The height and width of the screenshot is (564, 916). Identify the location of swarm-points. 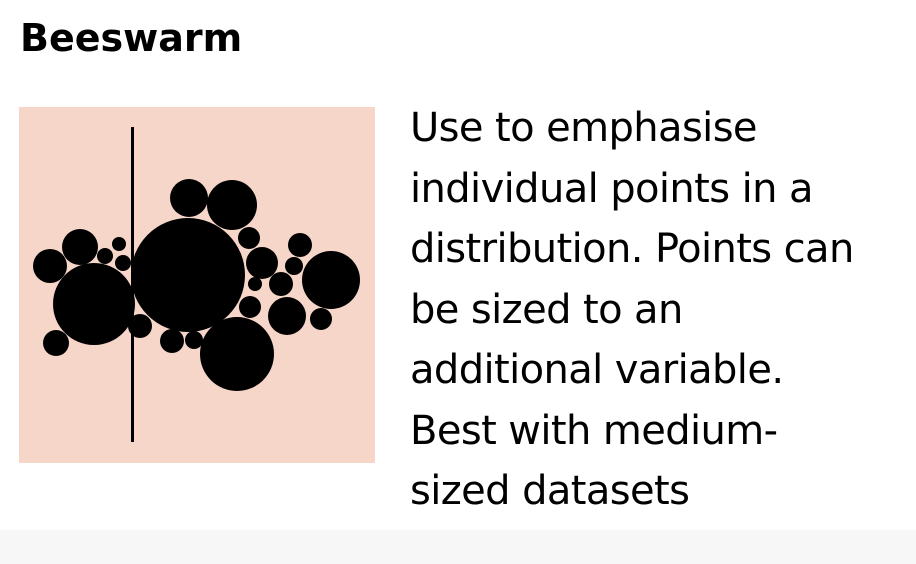
(196, 285).